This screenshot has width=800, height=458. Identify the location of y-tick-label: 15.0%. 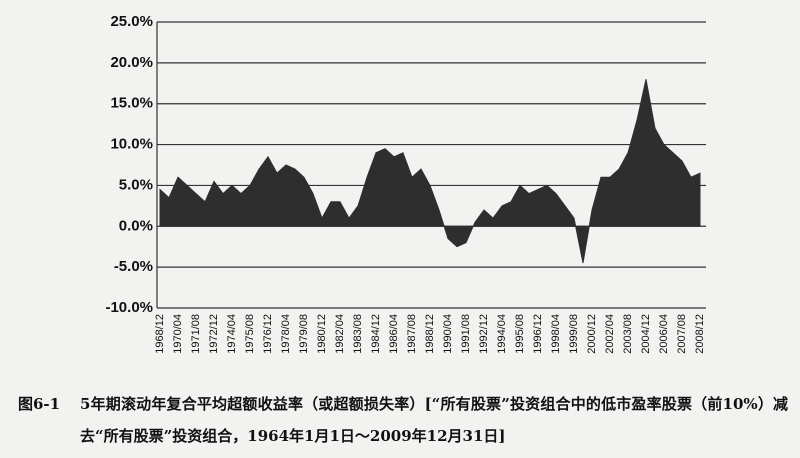
(131, 103).